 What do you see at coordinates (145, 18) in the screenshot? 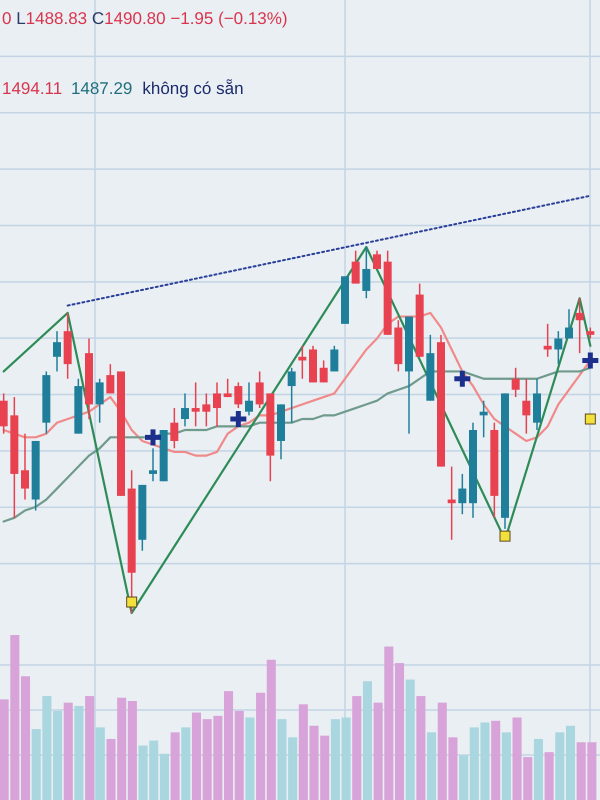
I see `chart-title: 0 L1488.83 C1490.80 −1.95 (−0.13%)` at bounding box center [145, 18].